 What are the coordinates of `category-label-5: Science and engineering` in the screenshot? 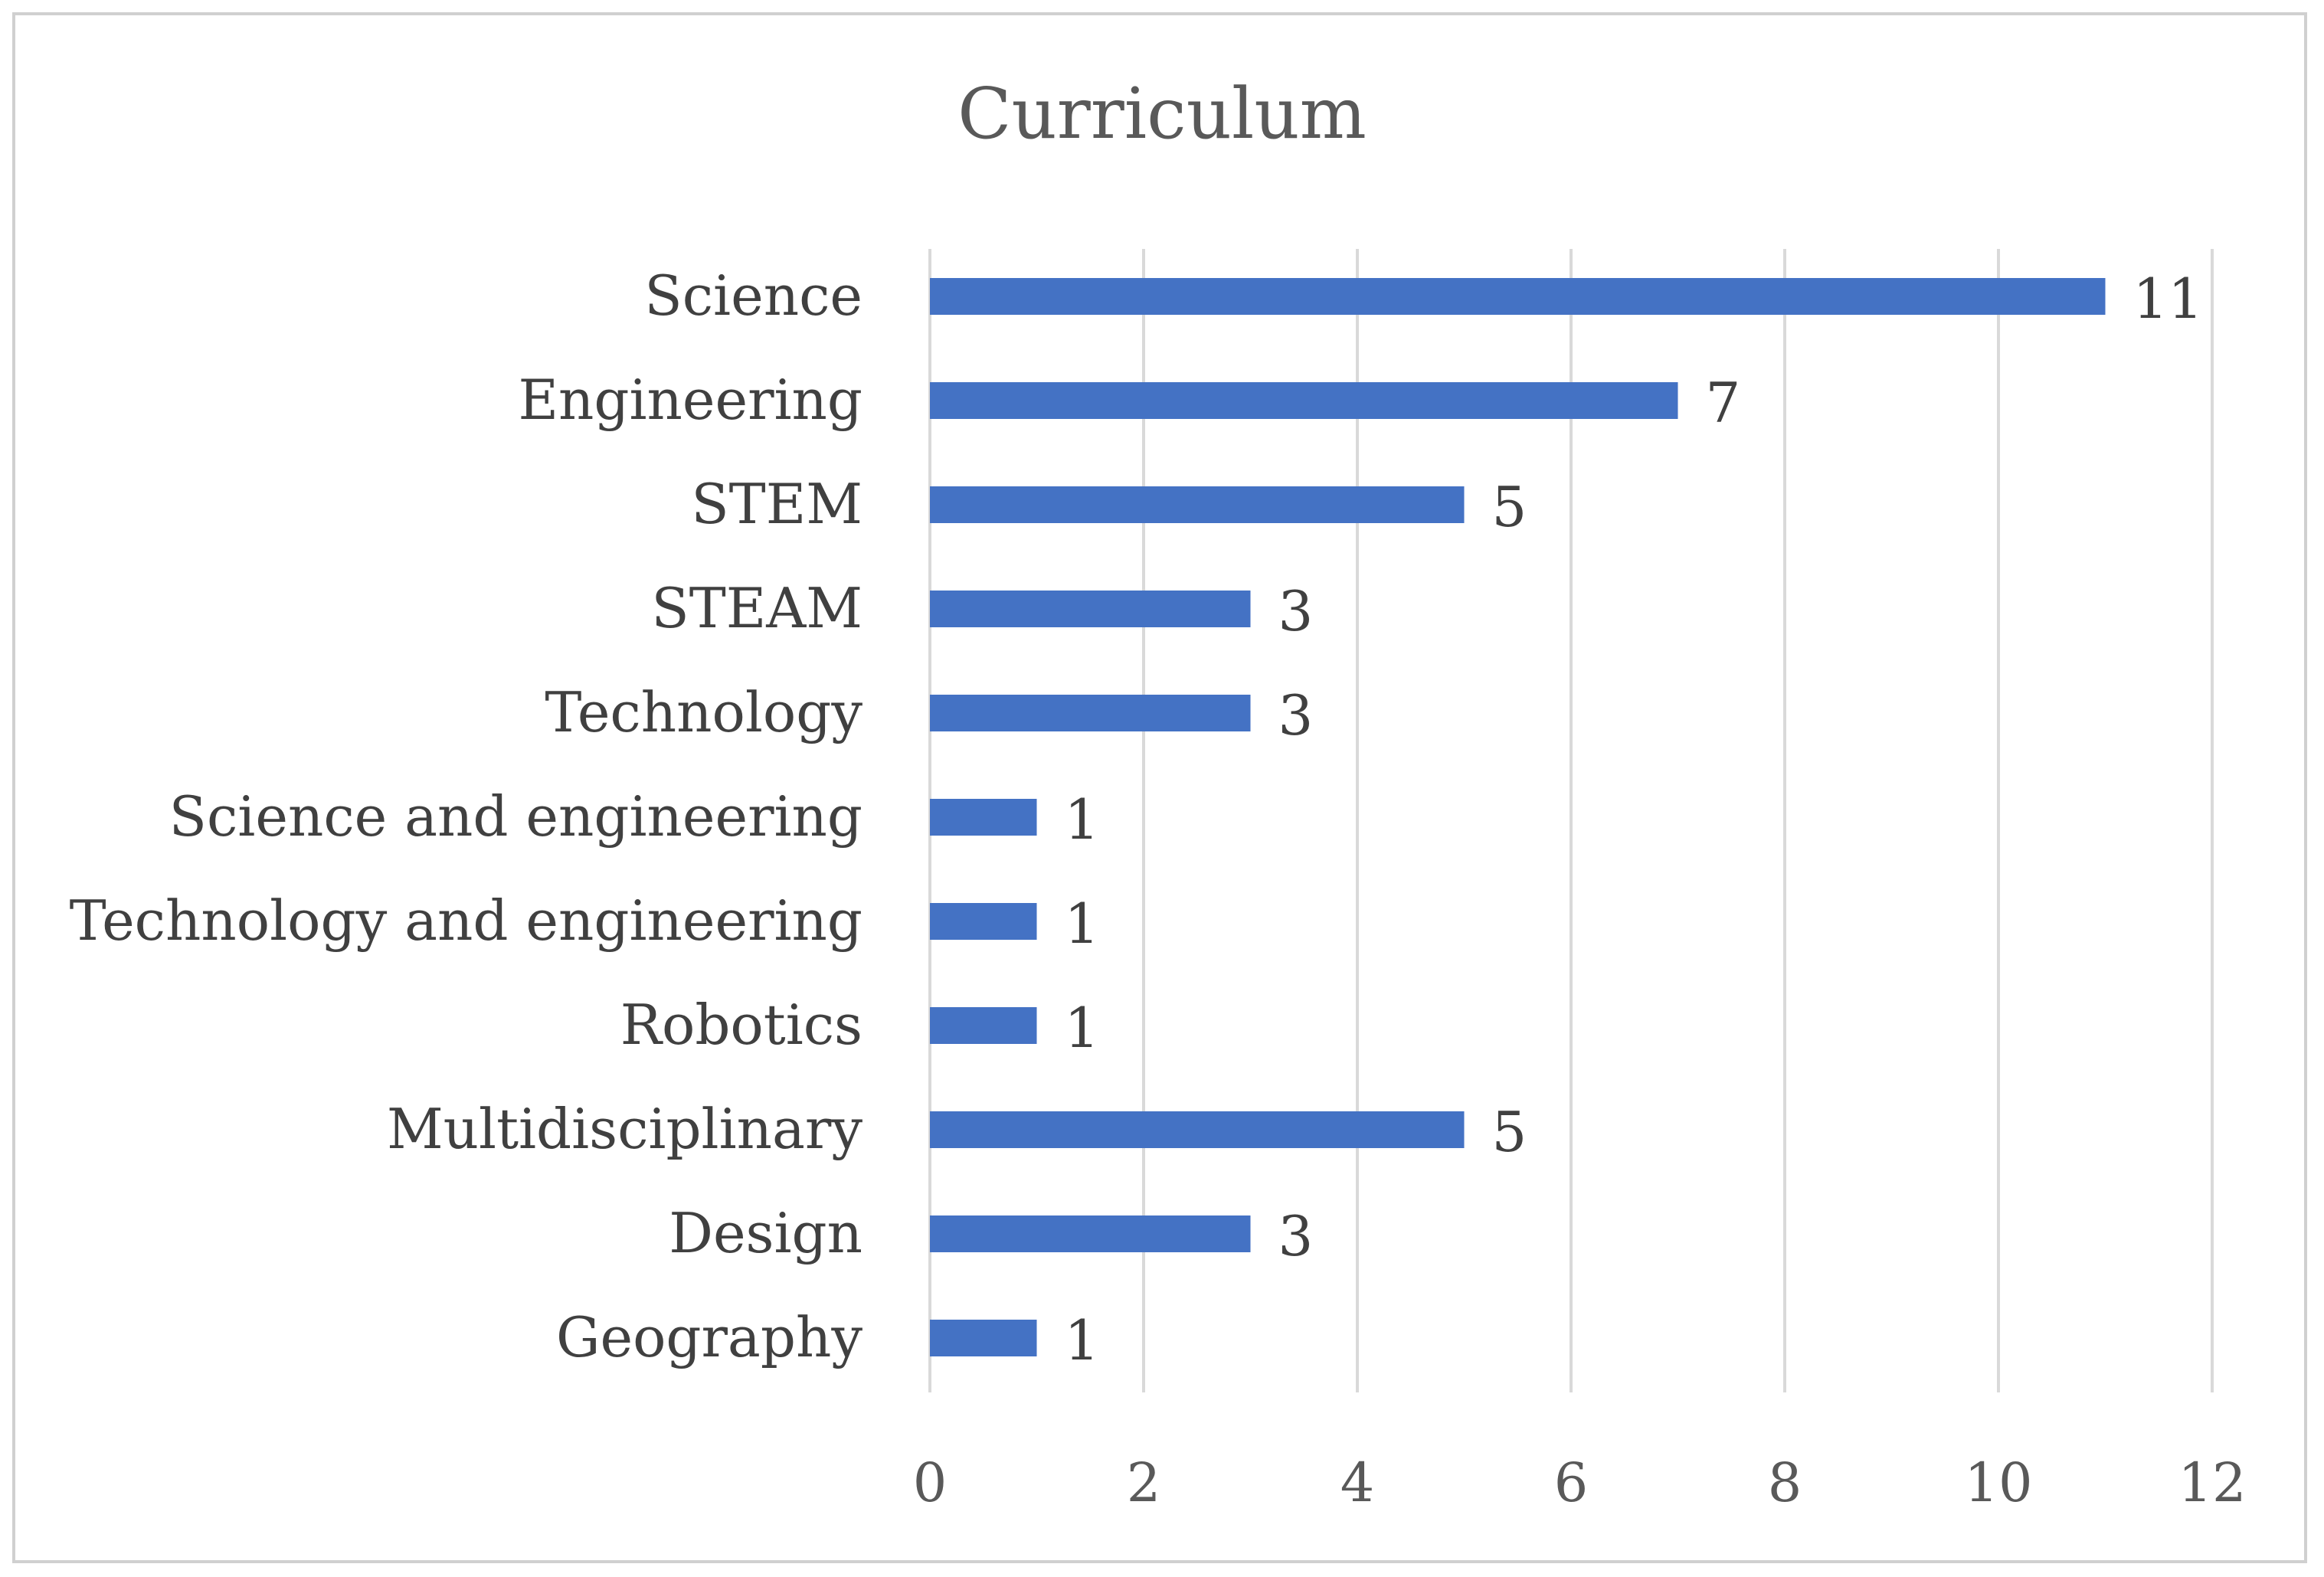 It's located at (515, 816).